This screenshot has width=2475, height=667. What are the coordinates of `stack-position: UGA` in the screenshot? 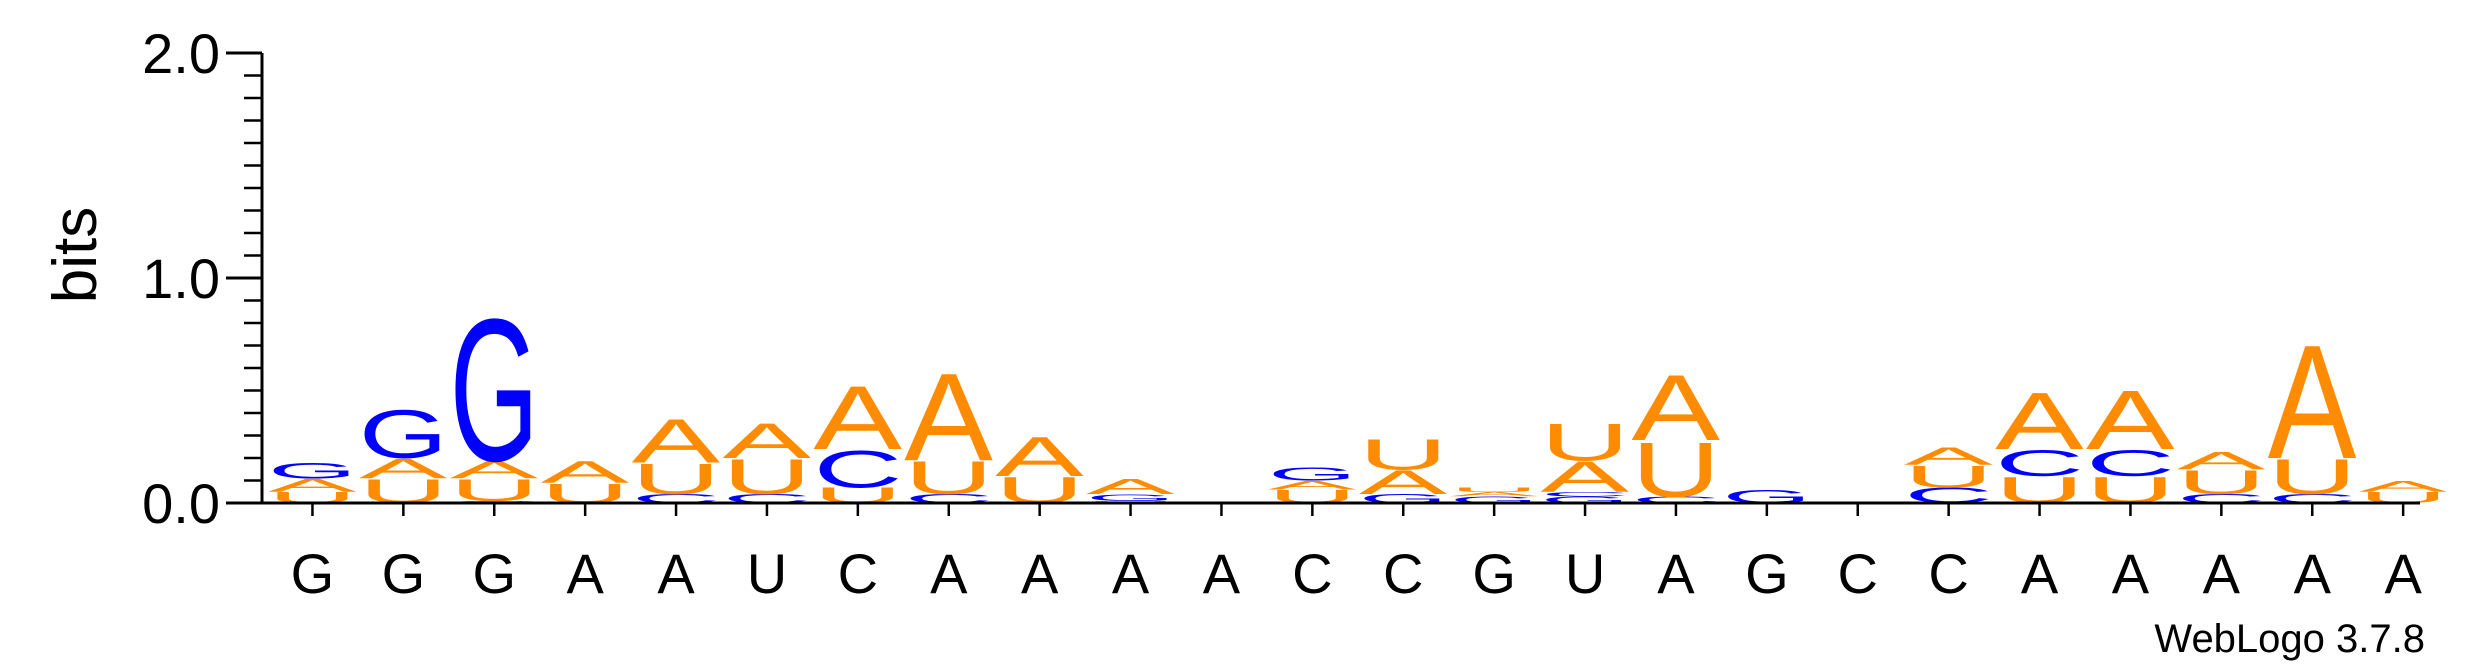 It's located at (1130, 488).